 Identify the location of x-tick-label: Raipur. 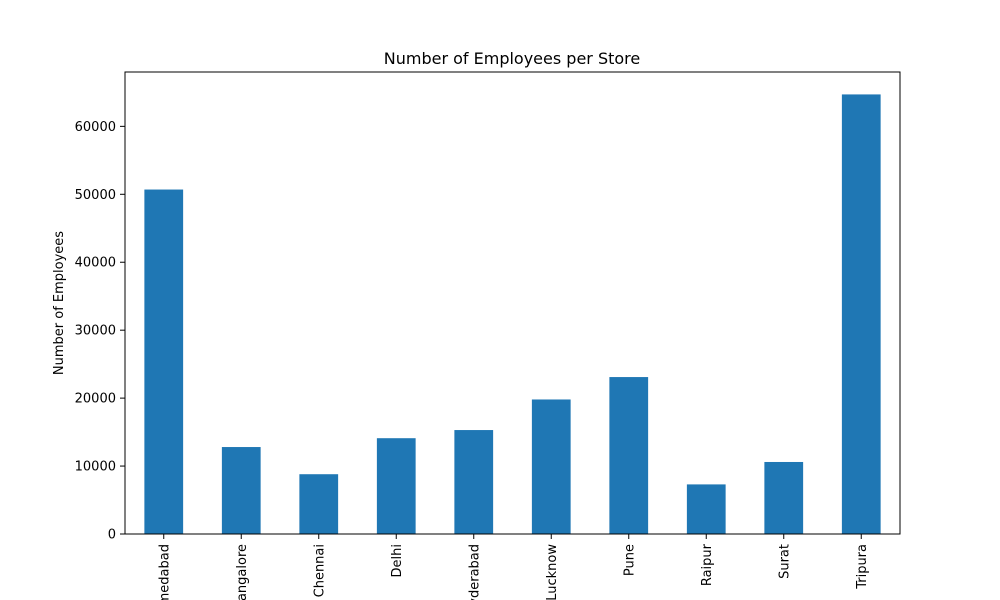
(707, 564).